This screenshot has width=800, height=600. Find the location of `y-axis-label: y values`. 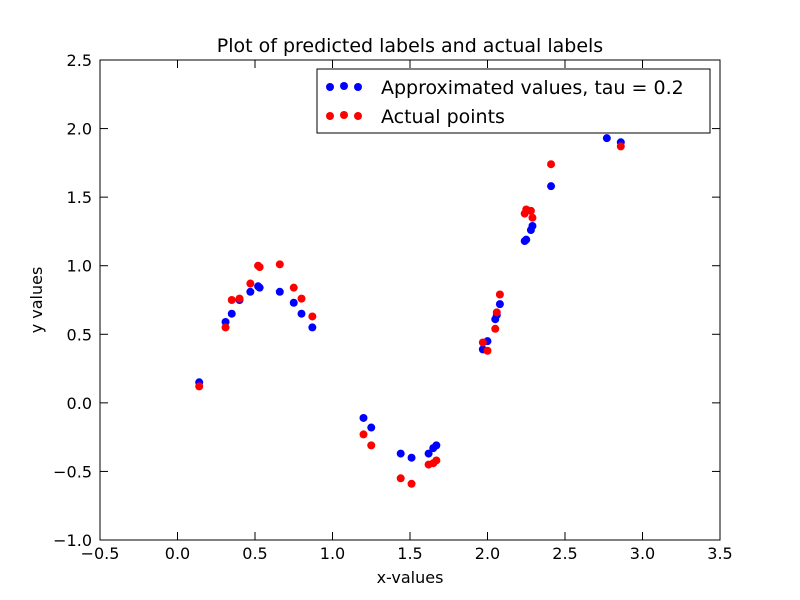

y-axis-label: y values is located at coordinates (36, 300).